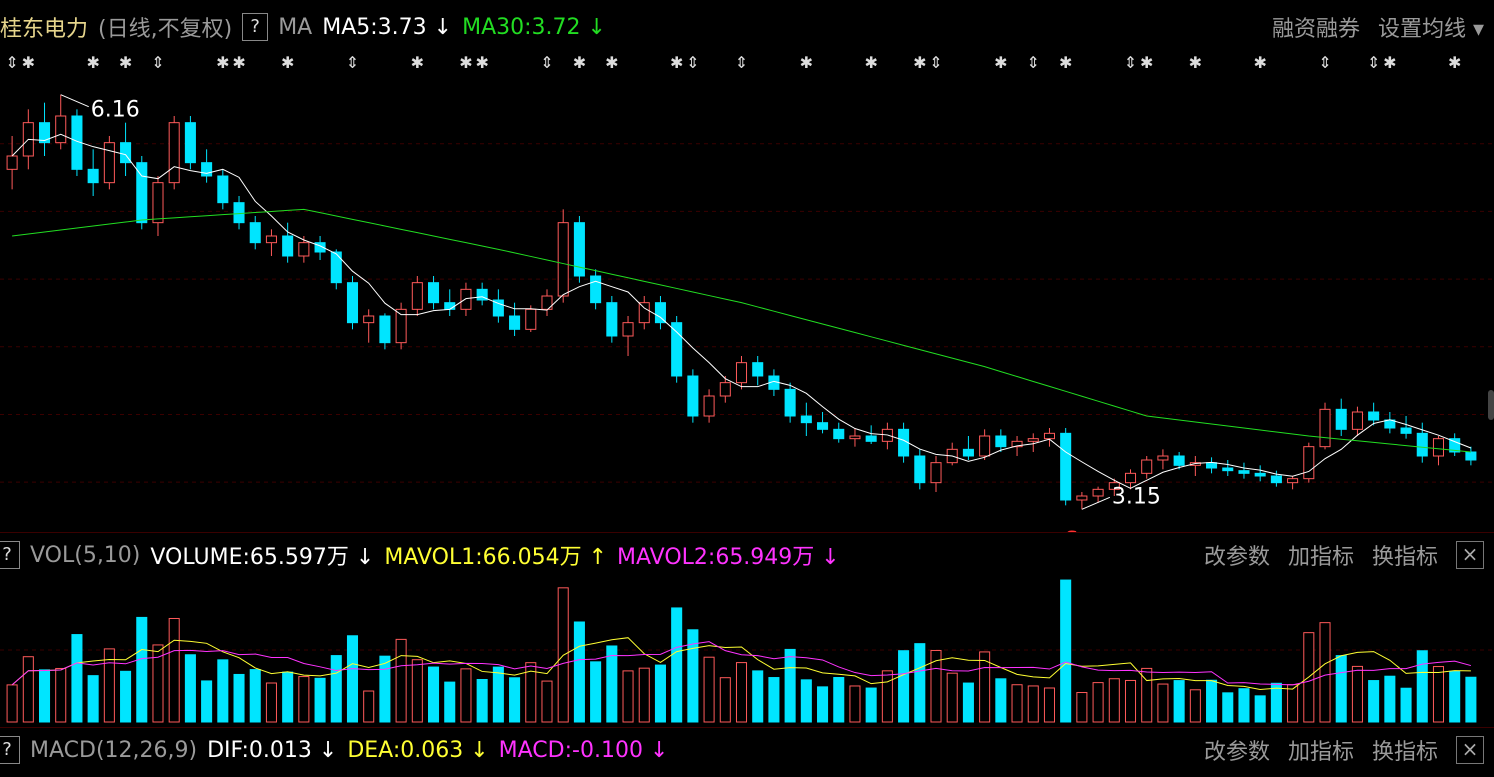 This screenshot has width=1494, height=777. What do you see at coordinates (417, 750) in the screenshot?
I see `dea-value: DEA:0.063 ↓` at bounding box center [417, 750].